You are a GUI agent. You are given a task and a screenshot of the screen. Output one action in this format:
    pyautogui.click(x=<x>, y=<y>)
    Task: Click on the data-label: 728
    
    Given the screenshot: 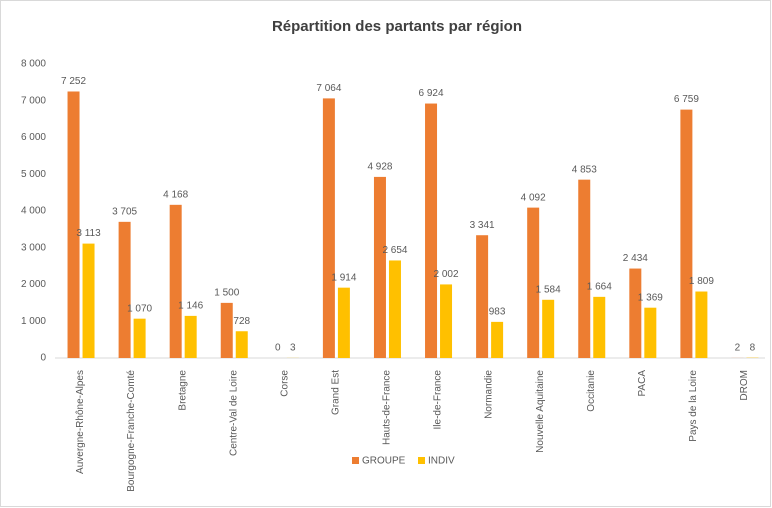 What is the action you would take?
    pyautogui.click(x=241, y=321)
    